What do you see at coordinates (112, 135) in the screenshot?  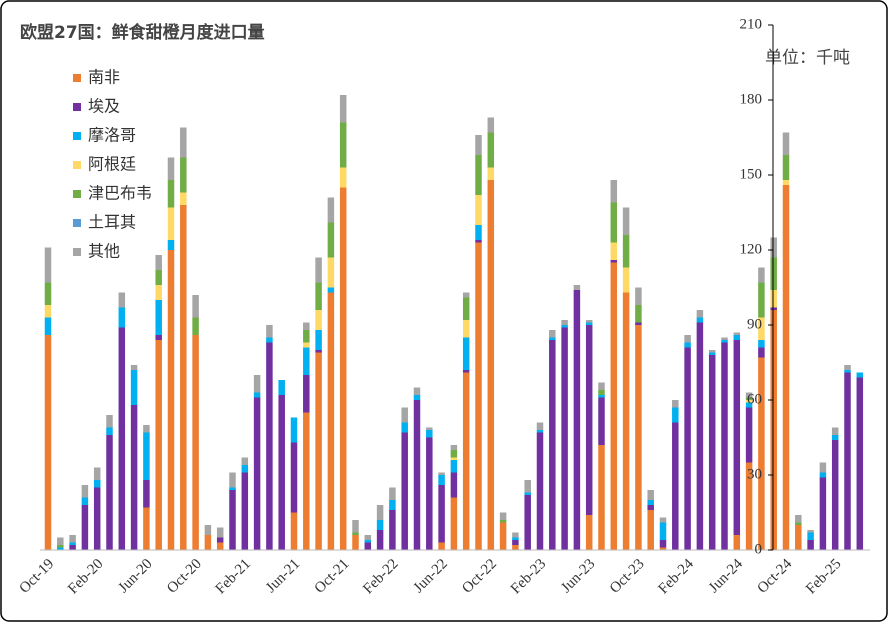 I see `legend-label: 摩洛哥` at bounding box center [112, 135].